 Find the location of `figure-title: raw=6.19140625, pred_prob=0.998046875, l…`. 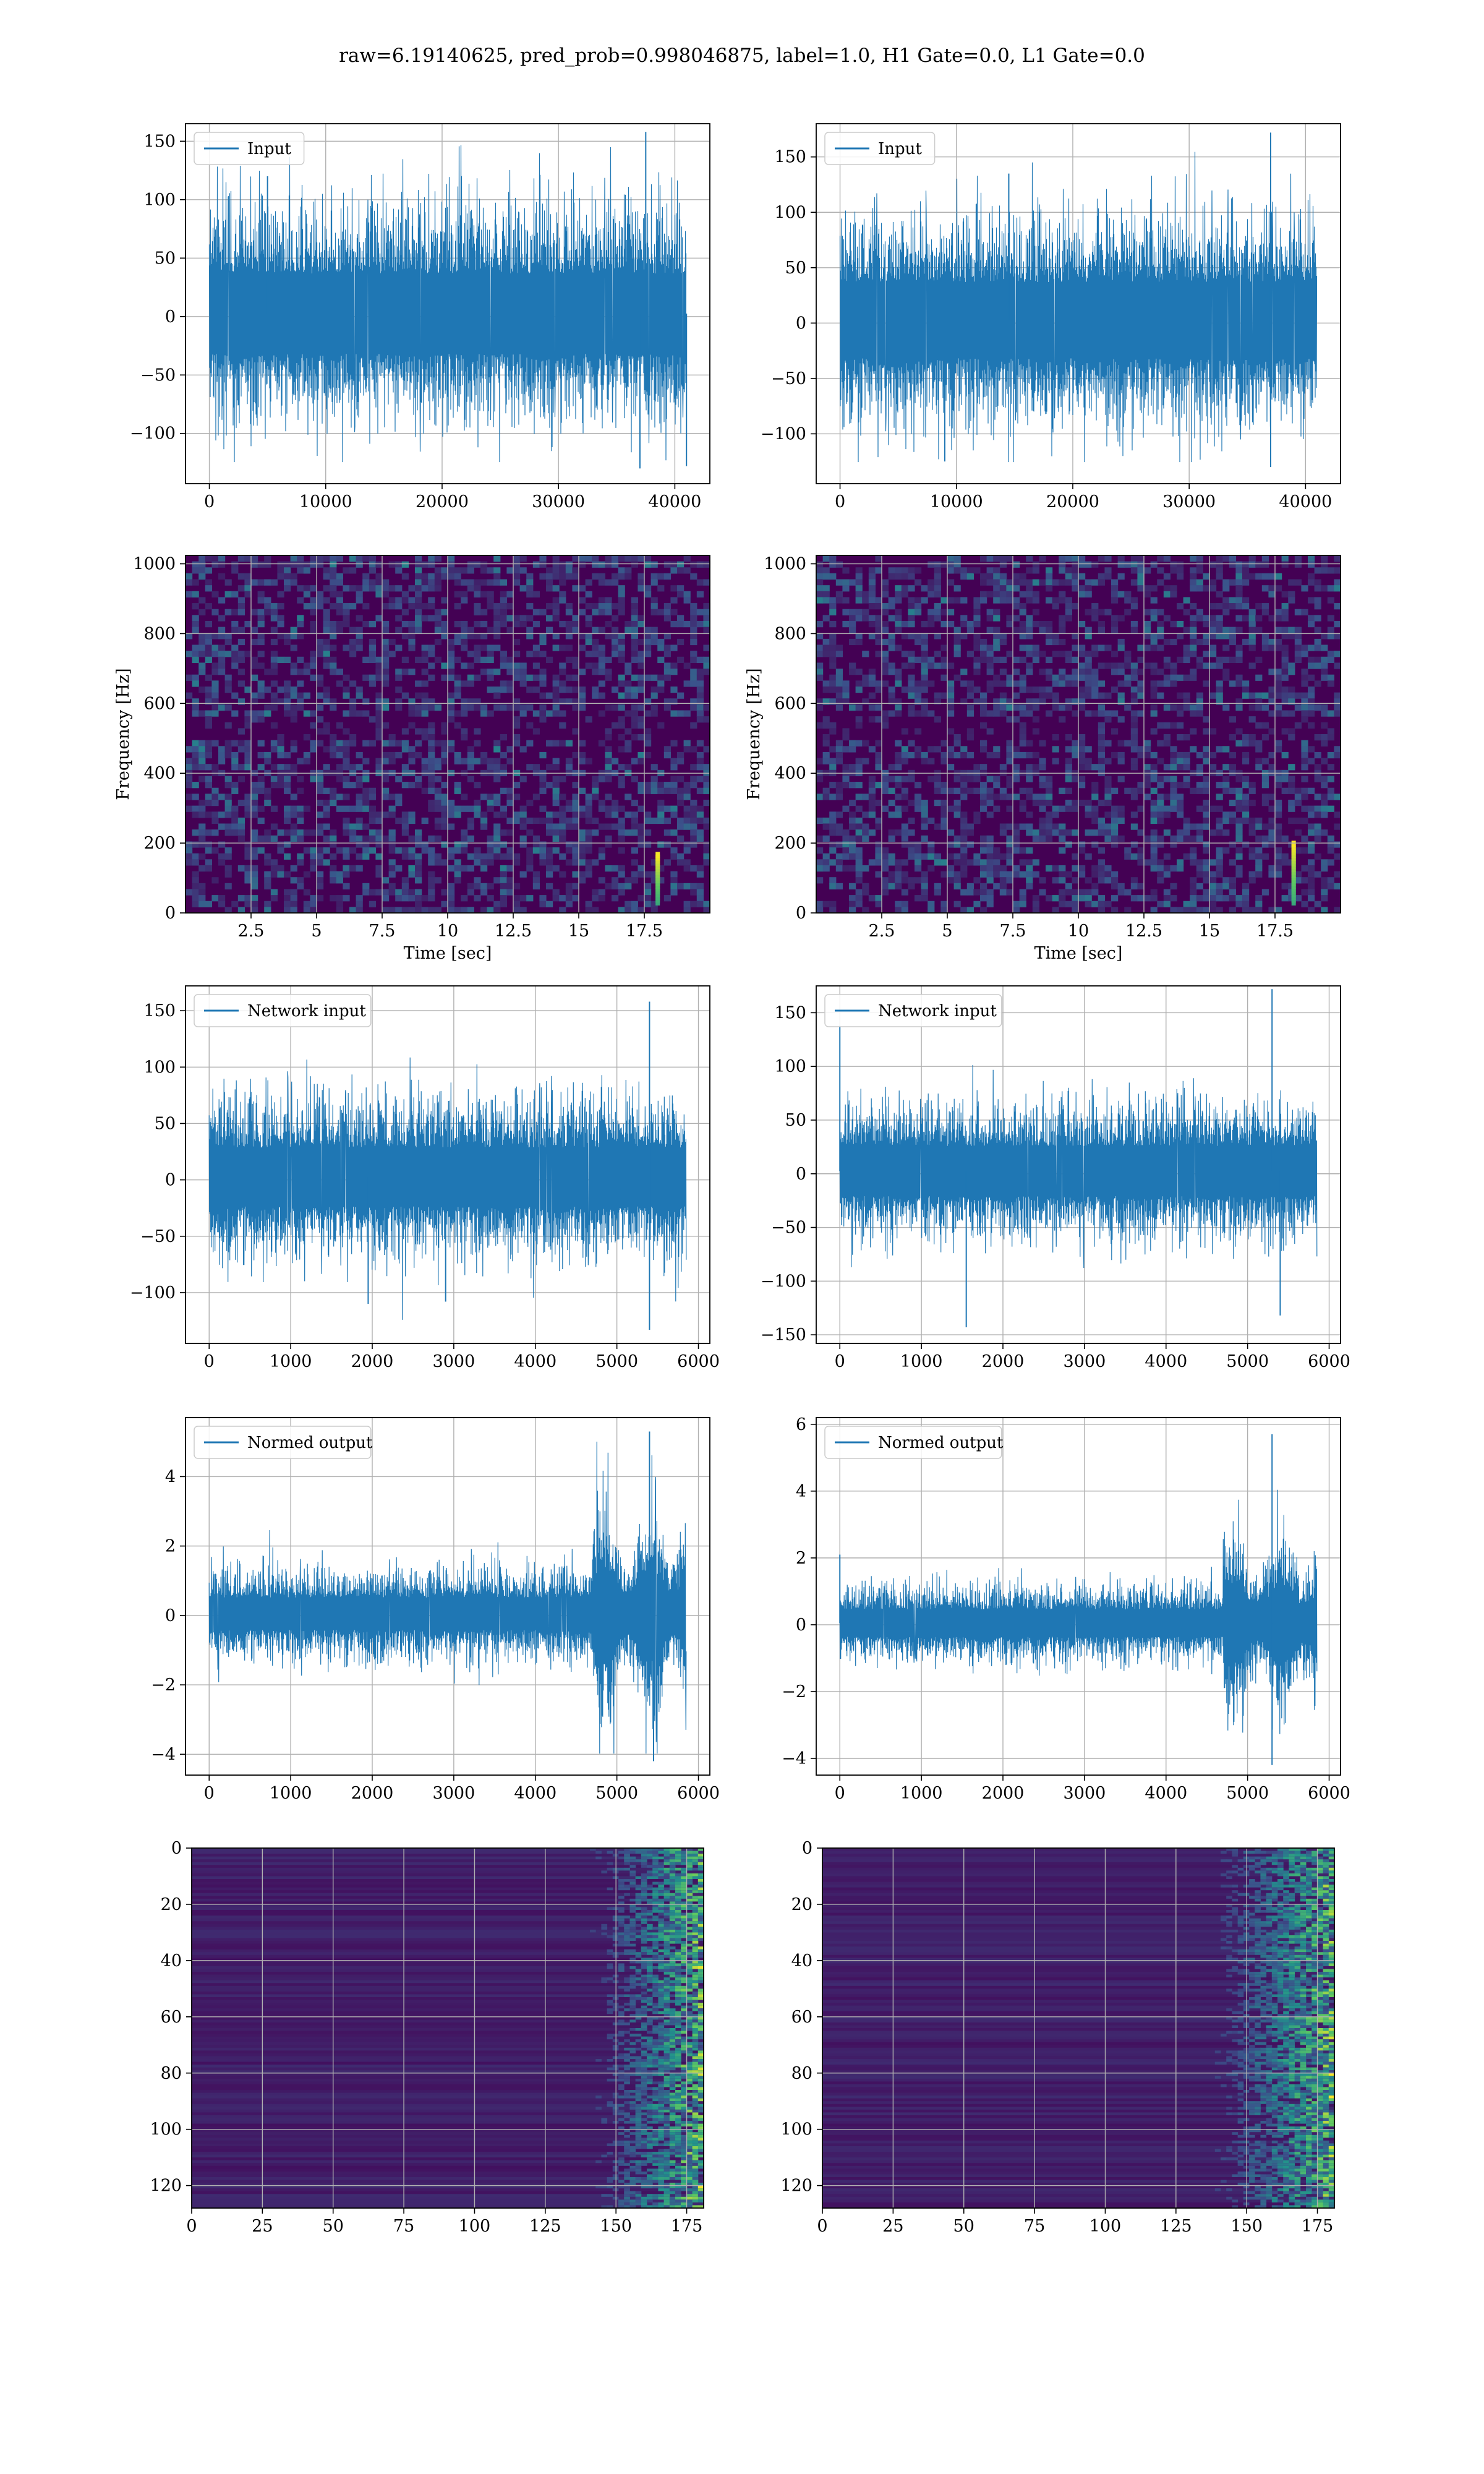

figure-title: raw=6.19140625, pred_prob=0.998046875, l… is located at coordinates (742, 56).